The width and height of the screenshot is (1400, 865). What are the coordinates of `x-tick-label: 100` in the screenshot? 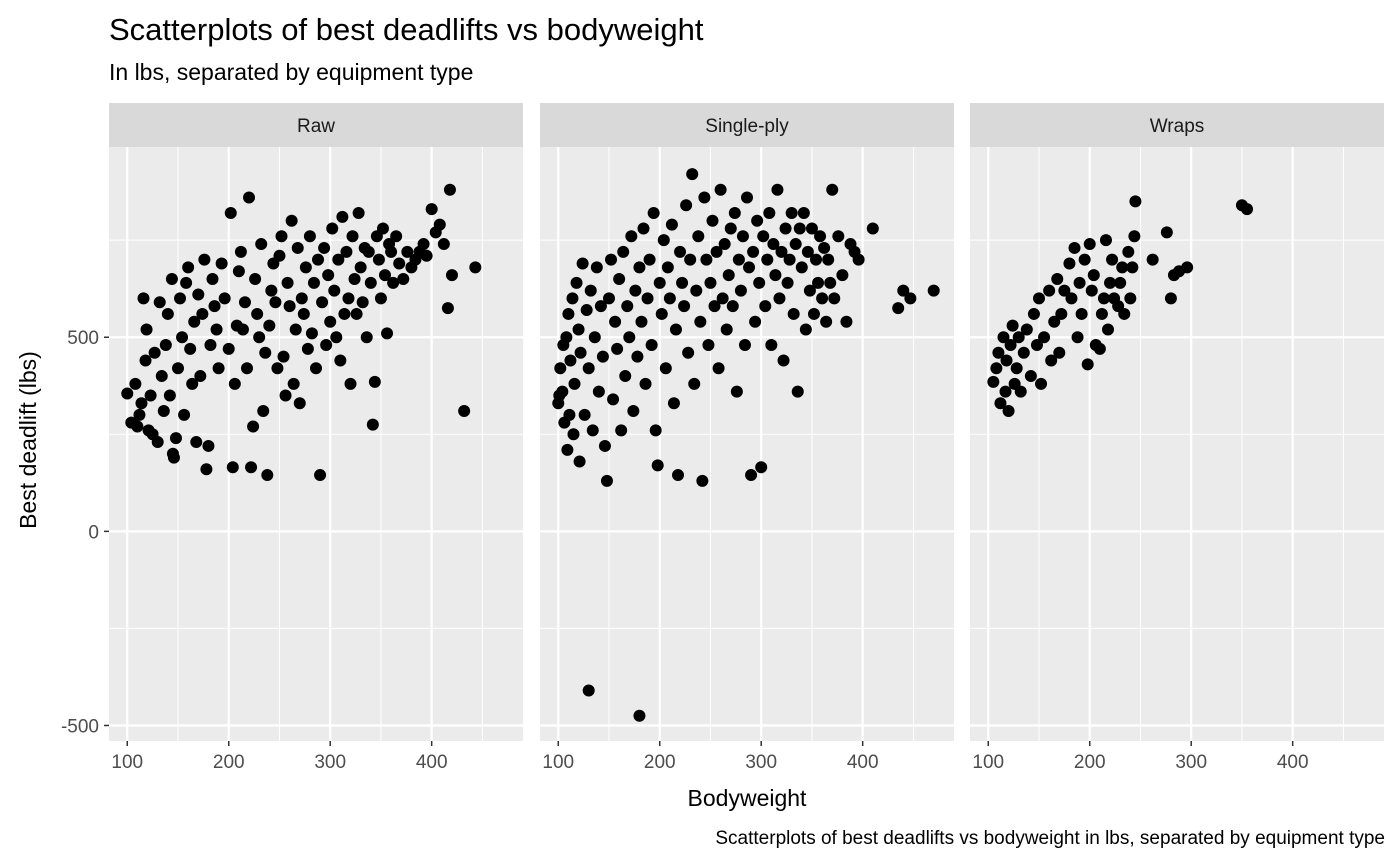 It's located at (988, 762).